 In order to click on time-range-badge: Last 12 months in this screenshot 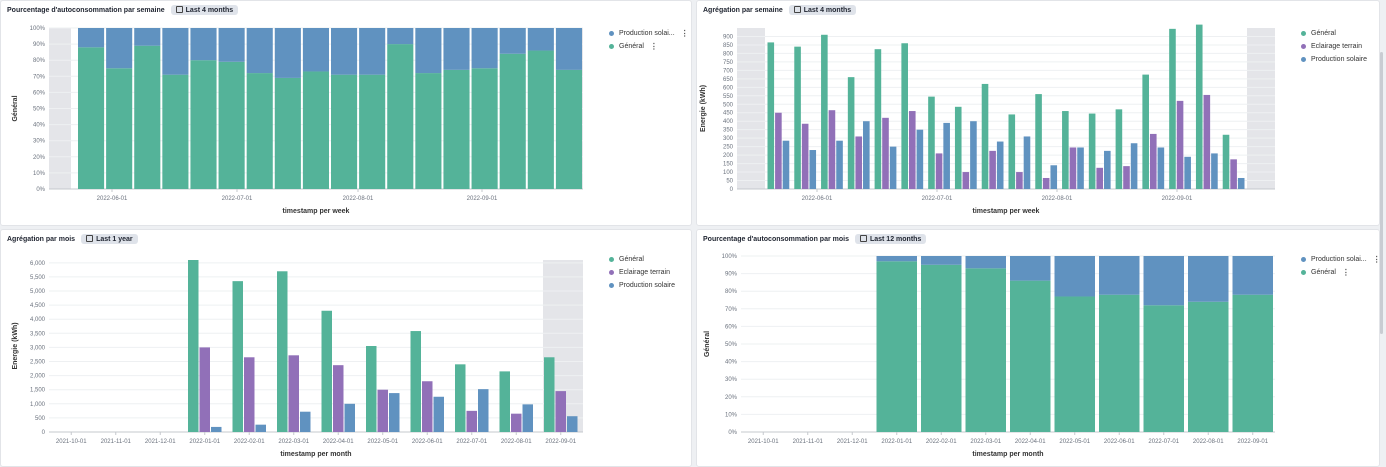, I will do `click(890, 239)`.